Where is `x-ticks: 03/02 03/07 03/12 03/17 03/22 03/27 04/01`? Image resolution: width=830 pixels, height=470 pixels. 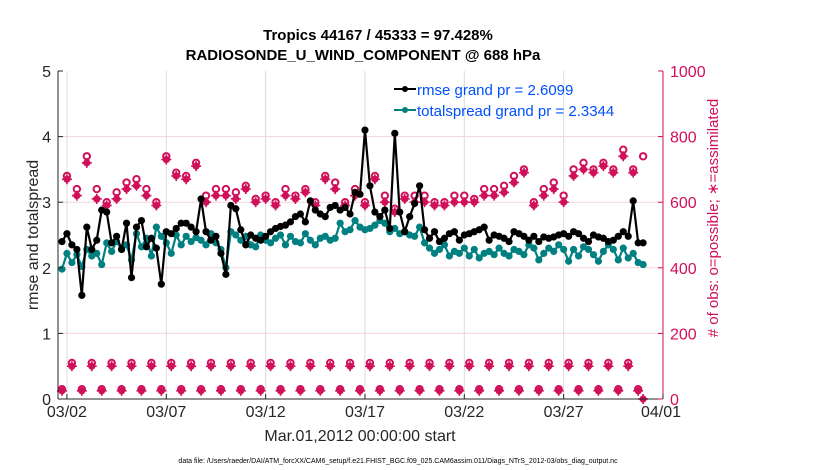
x-ticks: 03/02 03/07 03/12 03/17 03/22 03/27 04/01 is located at coordinates (364, 407).